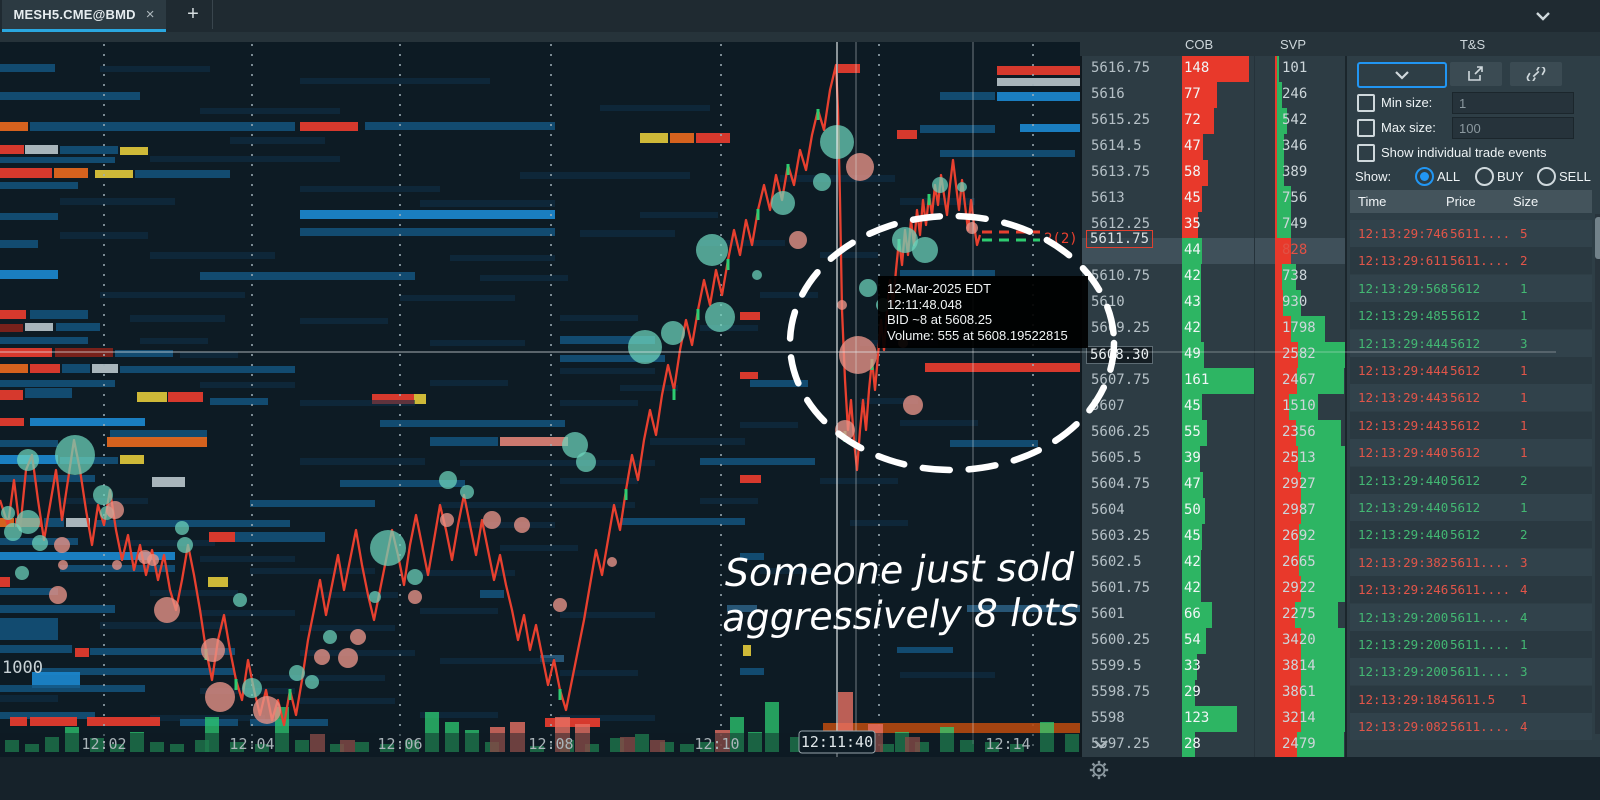  What do you see at coordinates (1197, 380) in the screenshot?
I see `cob-value: 161` at bounding box center [1197, 380].